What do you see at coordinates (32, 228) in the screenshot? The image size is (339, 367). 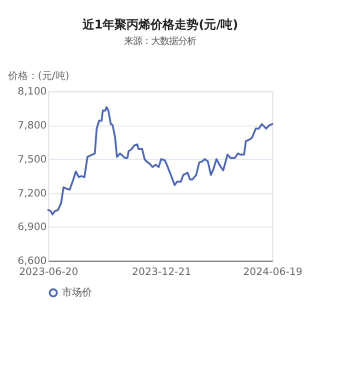 I see `y-tick-label: 6,900` at bounding box center [32, 228].